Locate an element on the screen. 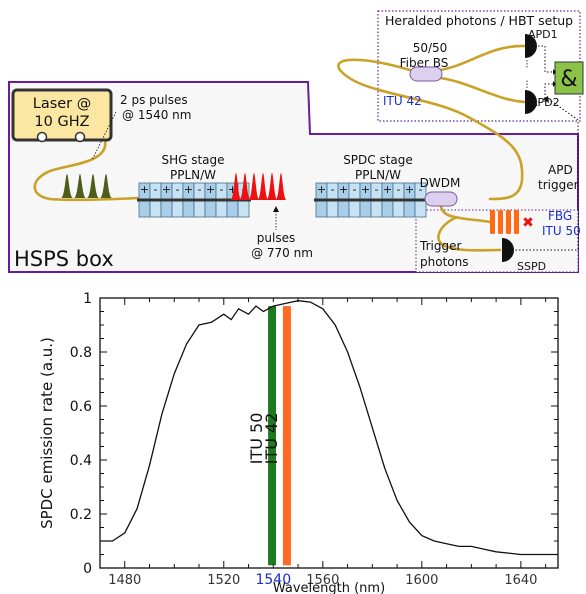 The width and height of the screenshot is (586, 594). apd-trigger-label-2: trigger is located at coordinates (558, 185).